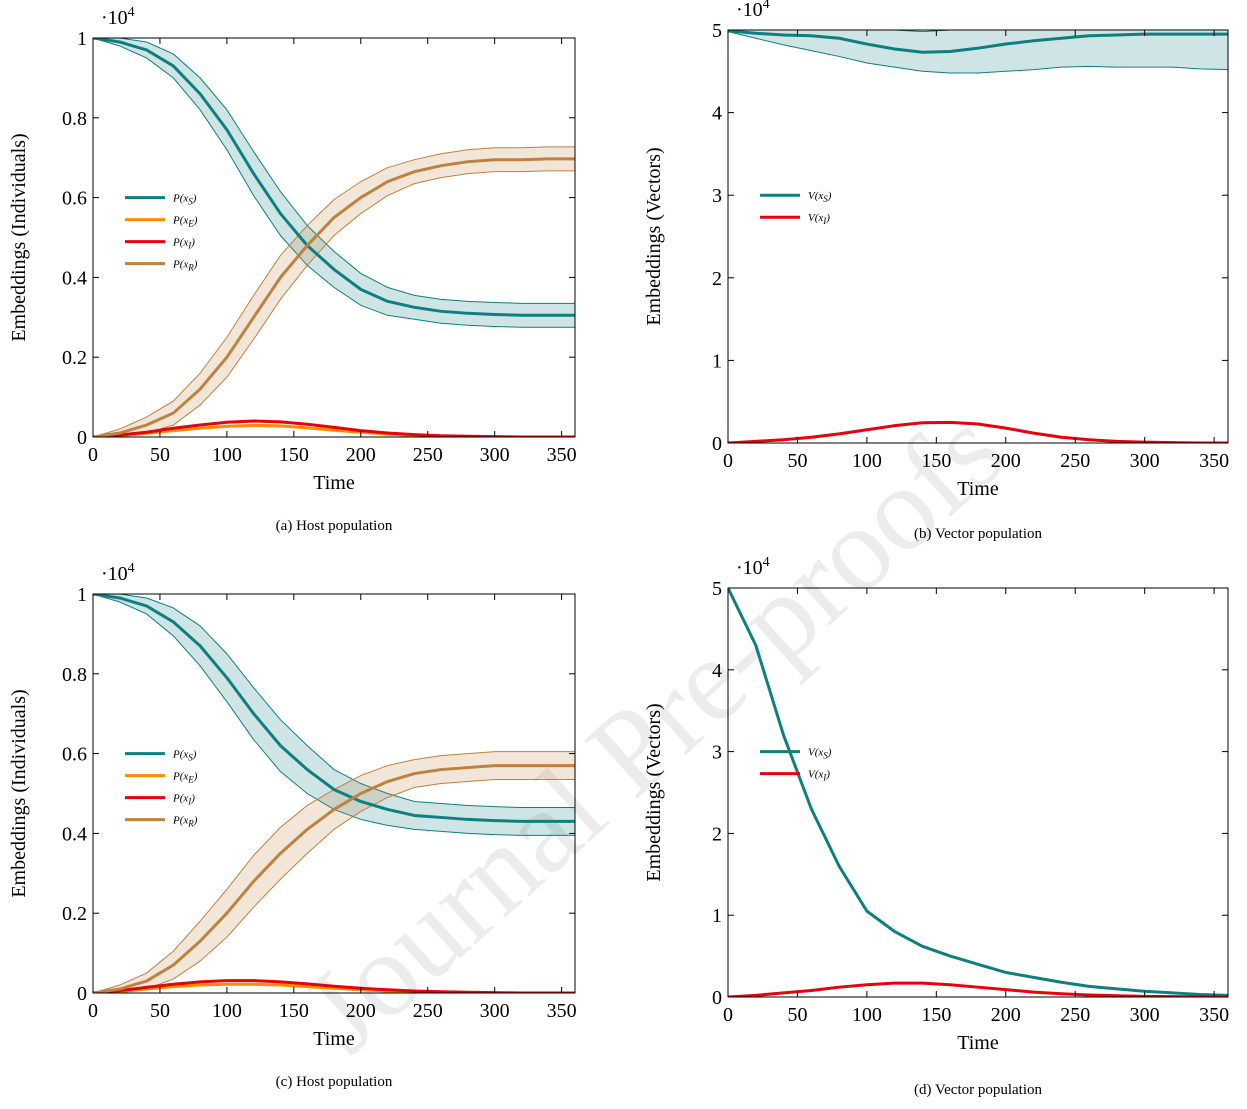 This screenshot has width=1247, height=1109. Describe the element at coordinates (820, 754) in the screenshot. I see `legend-label: V(xS)` at that location.